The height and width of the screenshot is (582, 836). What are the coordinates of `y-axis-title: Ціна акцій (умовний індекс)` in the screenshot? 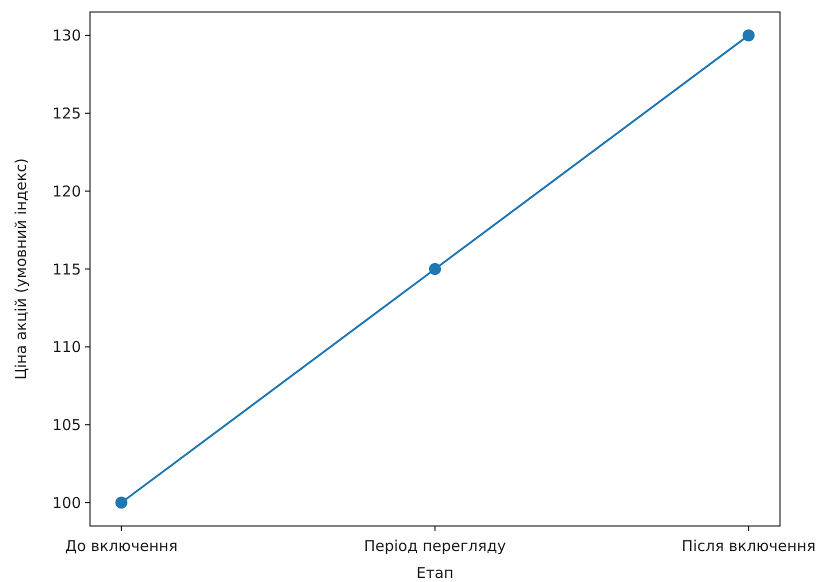 It's located at (21, 269).